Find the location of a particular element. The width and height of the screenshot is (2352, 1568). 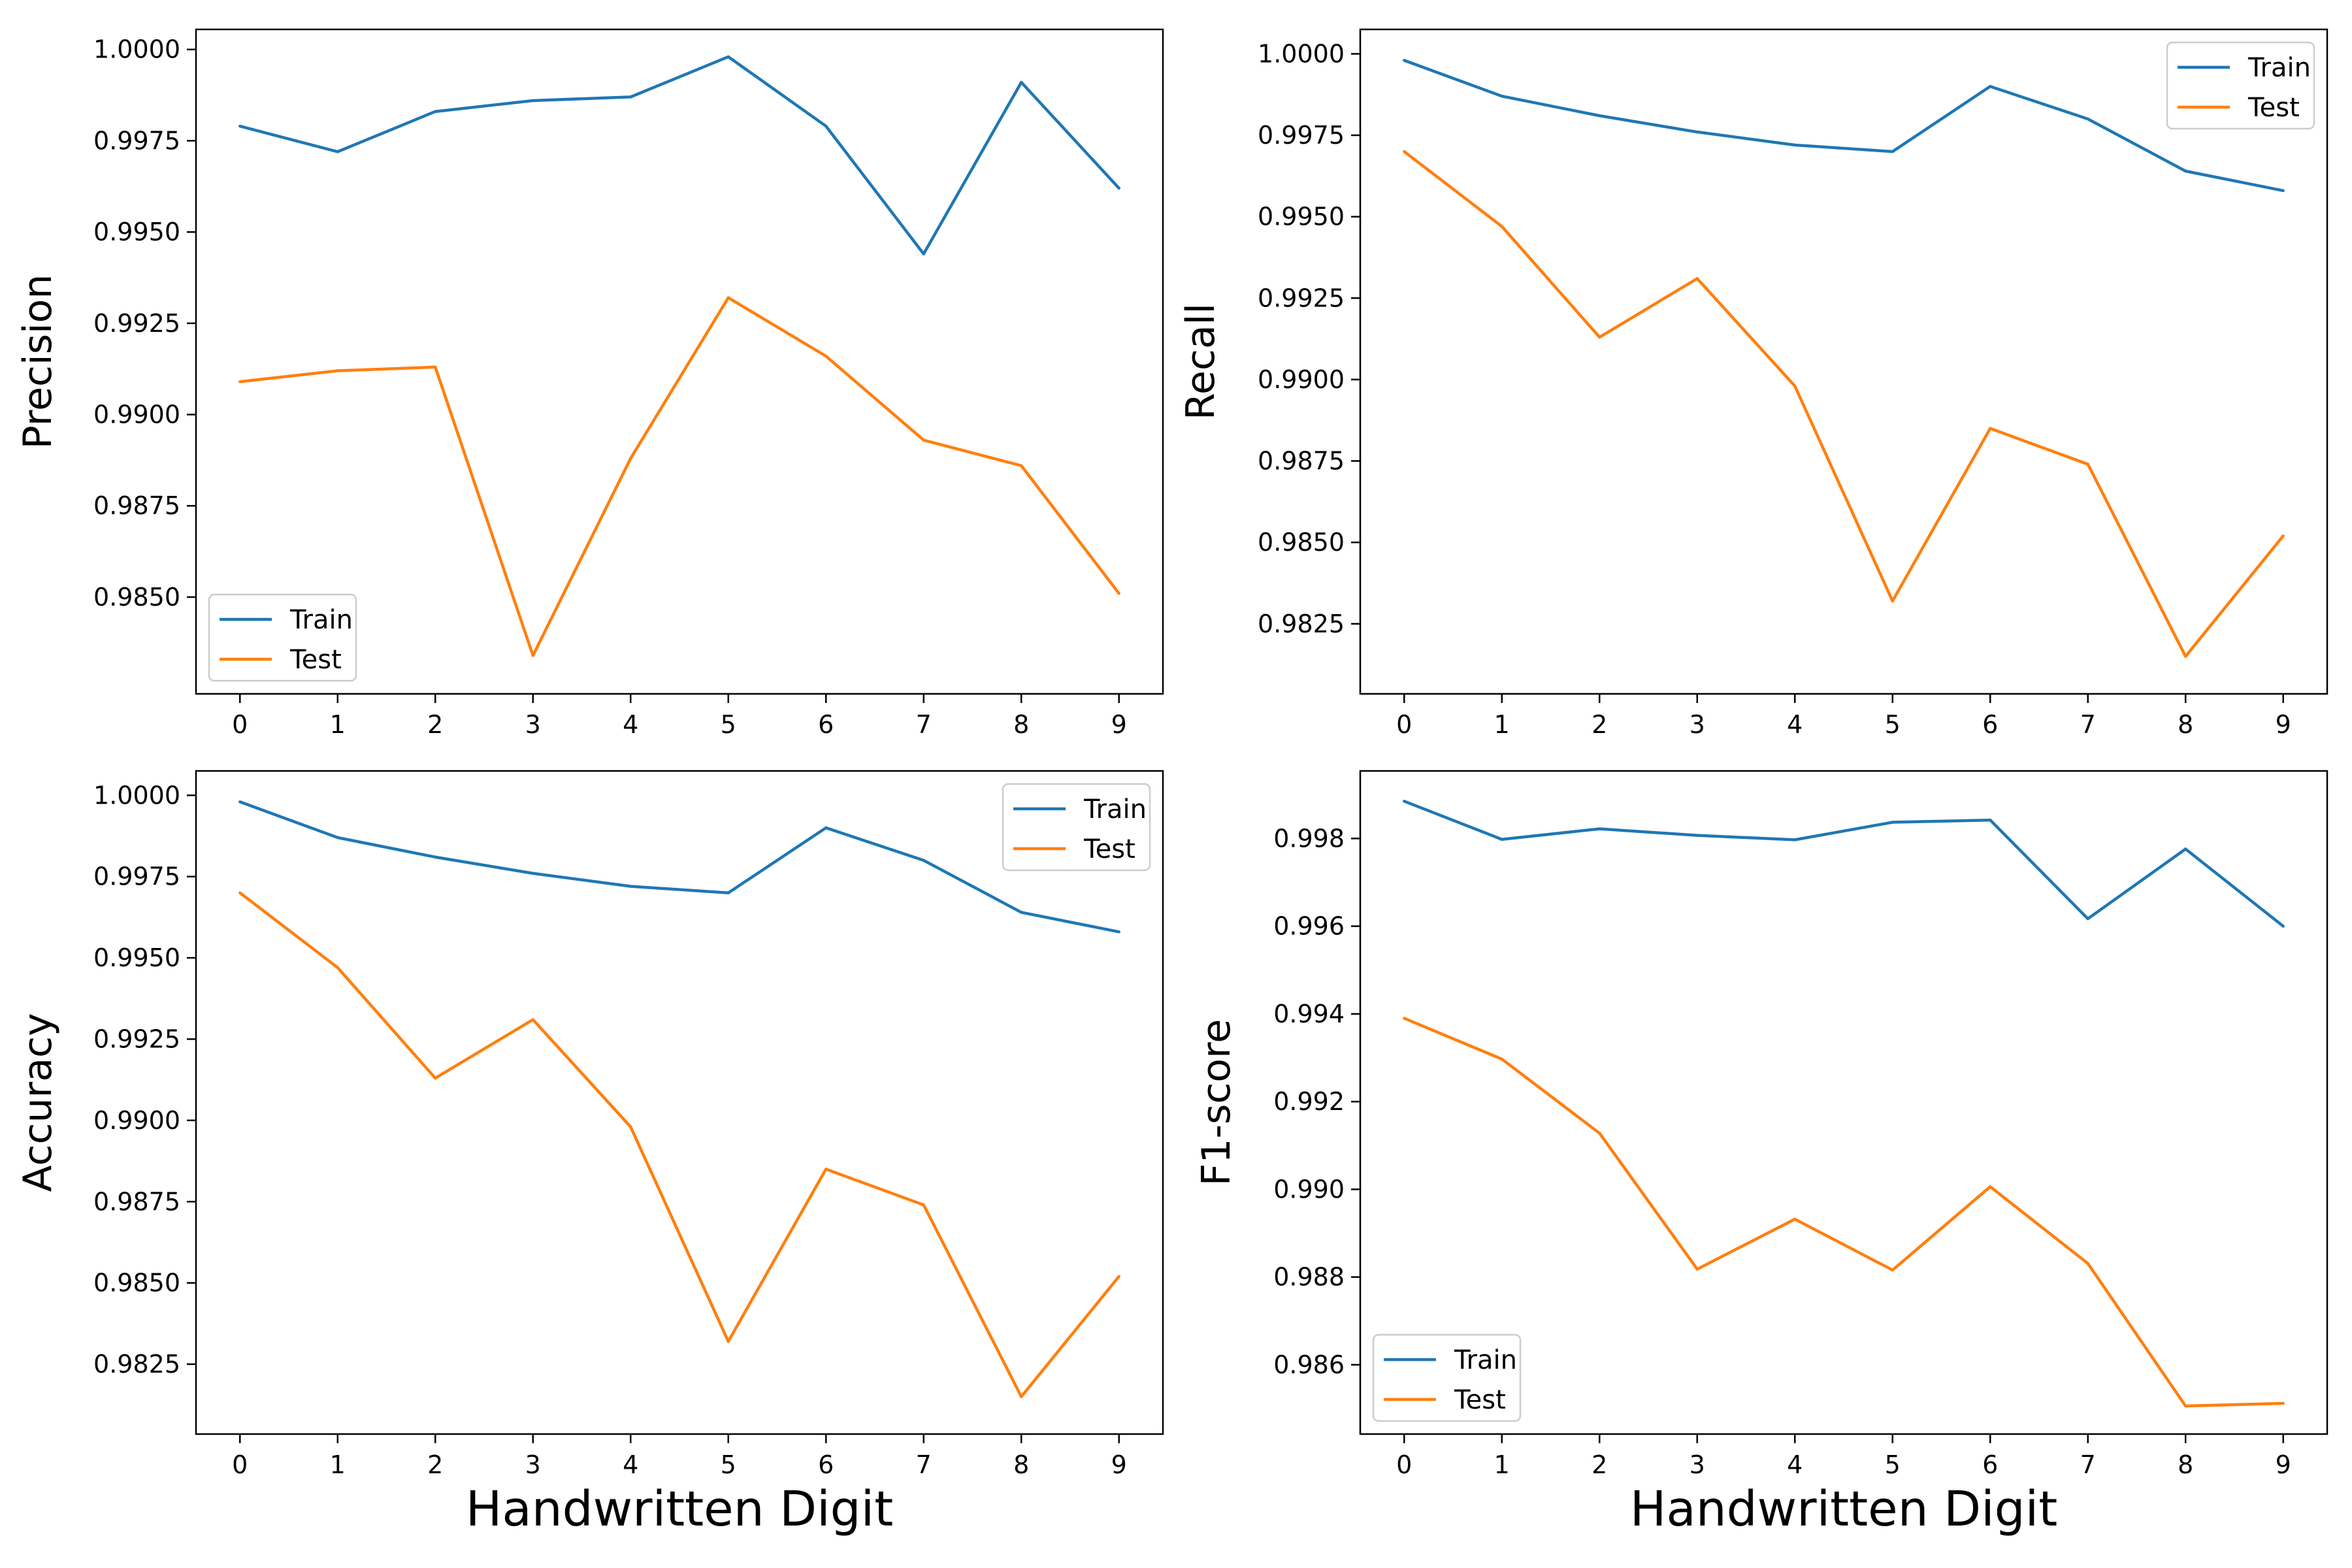

accuracy-xtick-label: 6 is located at coordinates (826, 1464).